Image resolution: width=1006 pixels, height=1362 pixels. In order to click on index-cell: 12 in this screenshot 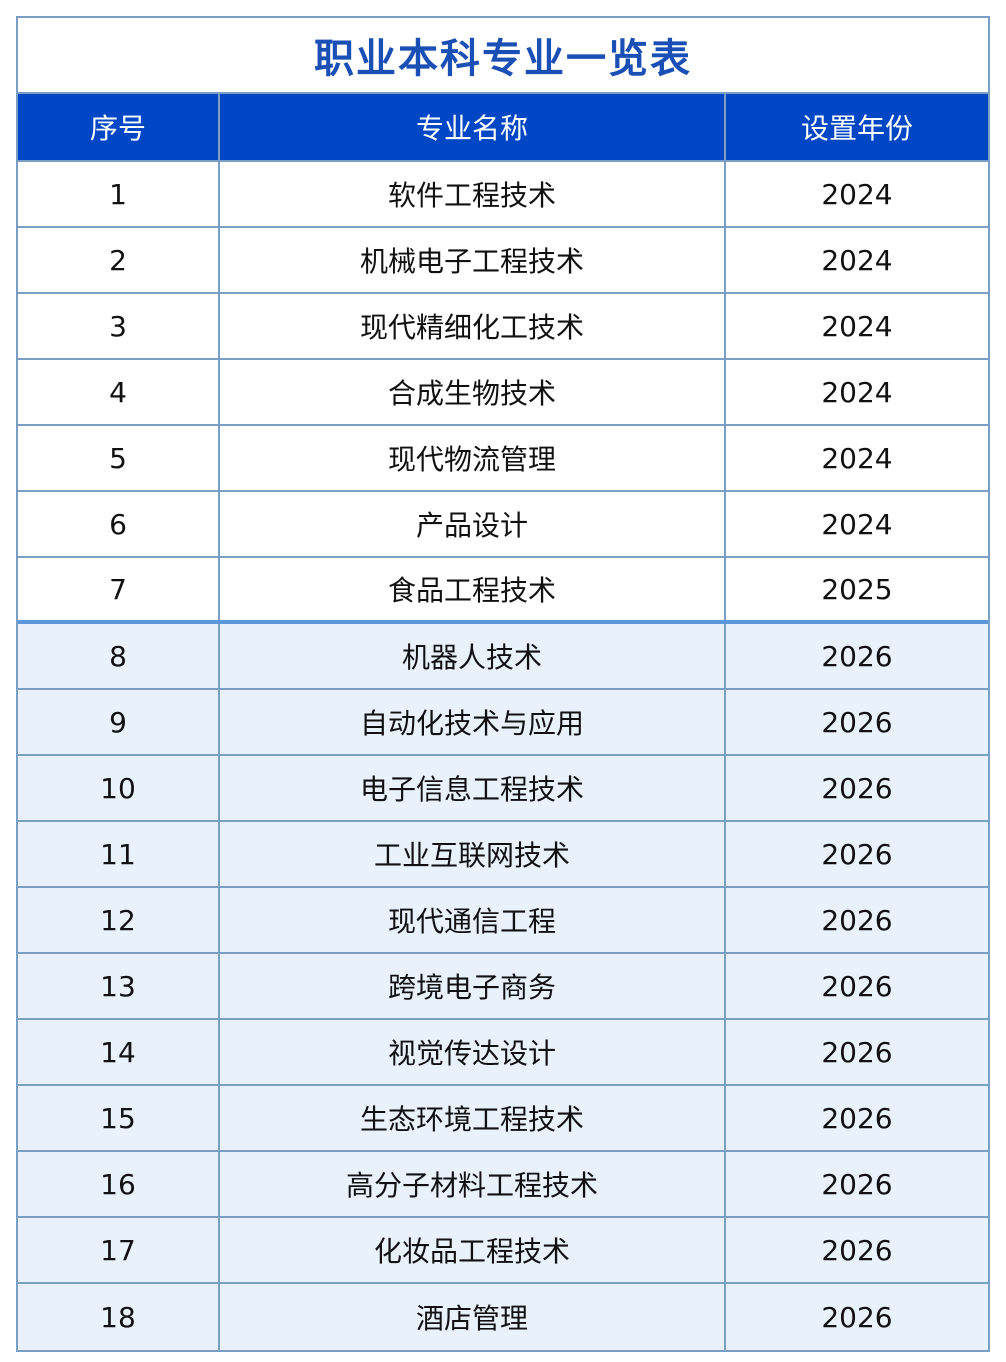, I will do `click(119, 920)`.